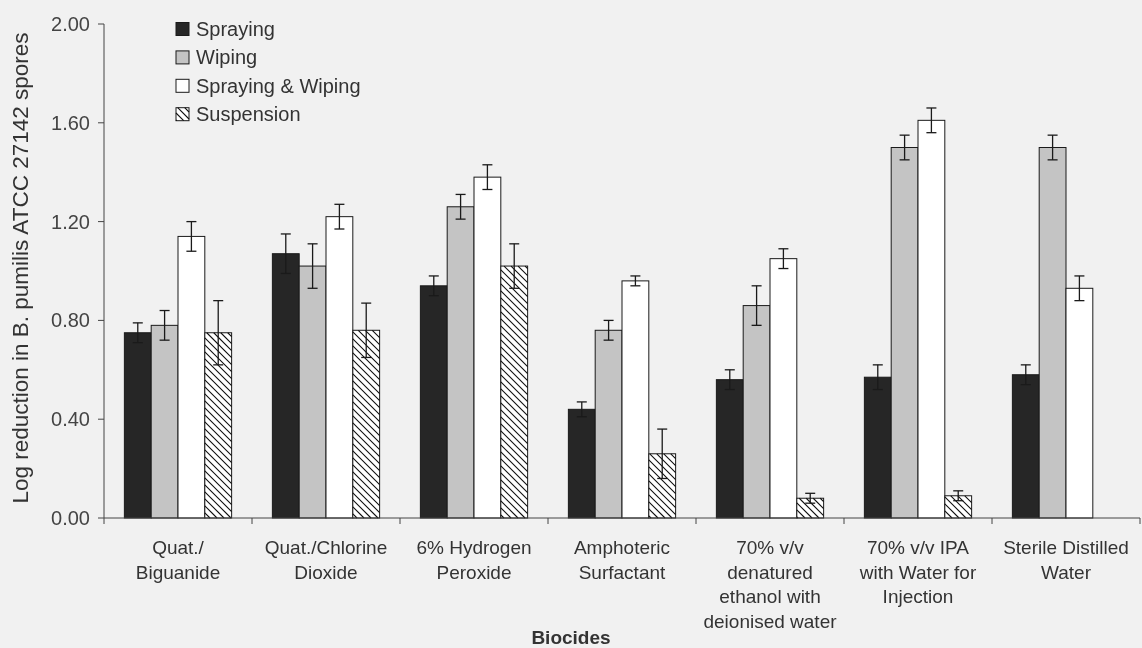 This screenshot has width=1142, height=648. What do you see at coordinates (278, 85) in the screenshot?
I see `legend-label: Spraying & Wiping` at bounding box center [278, 85].